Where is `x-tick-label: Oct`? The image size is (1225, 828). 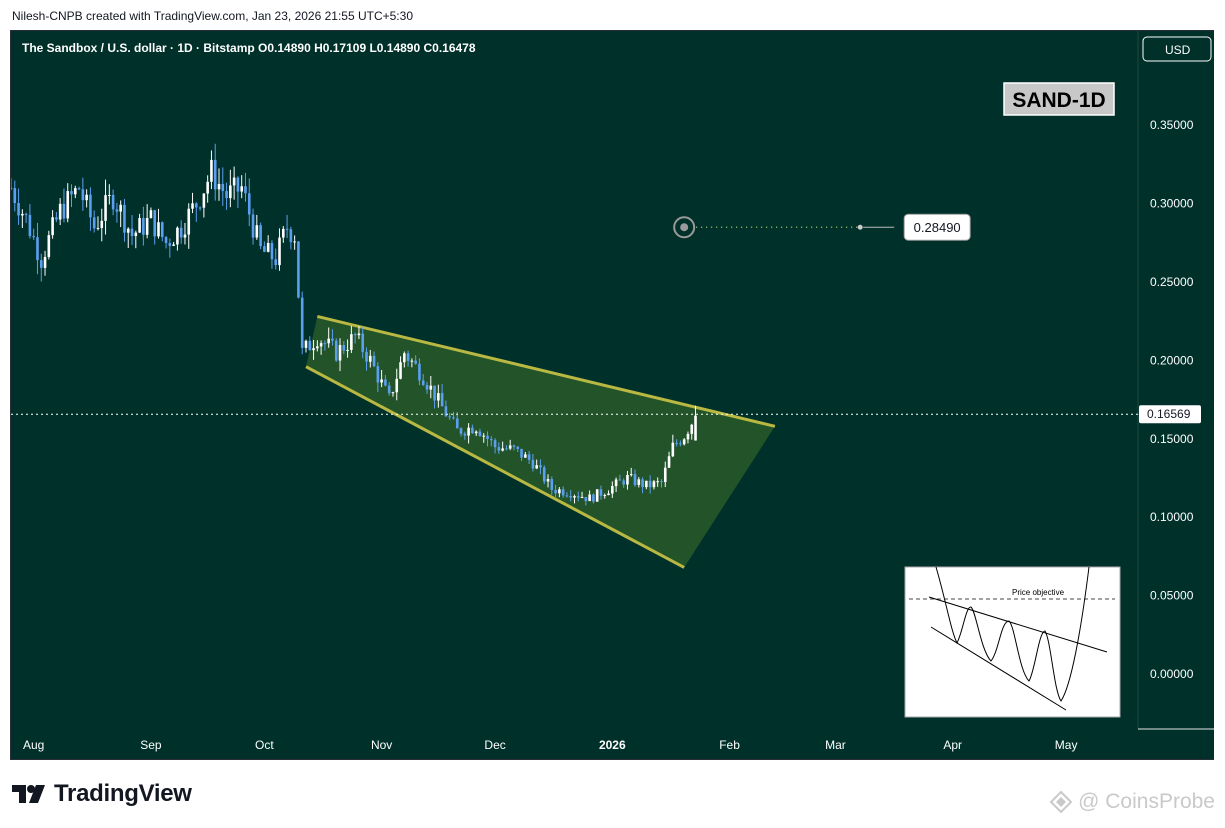 x-tick-label: Oct is located at coordinates (264, 745).